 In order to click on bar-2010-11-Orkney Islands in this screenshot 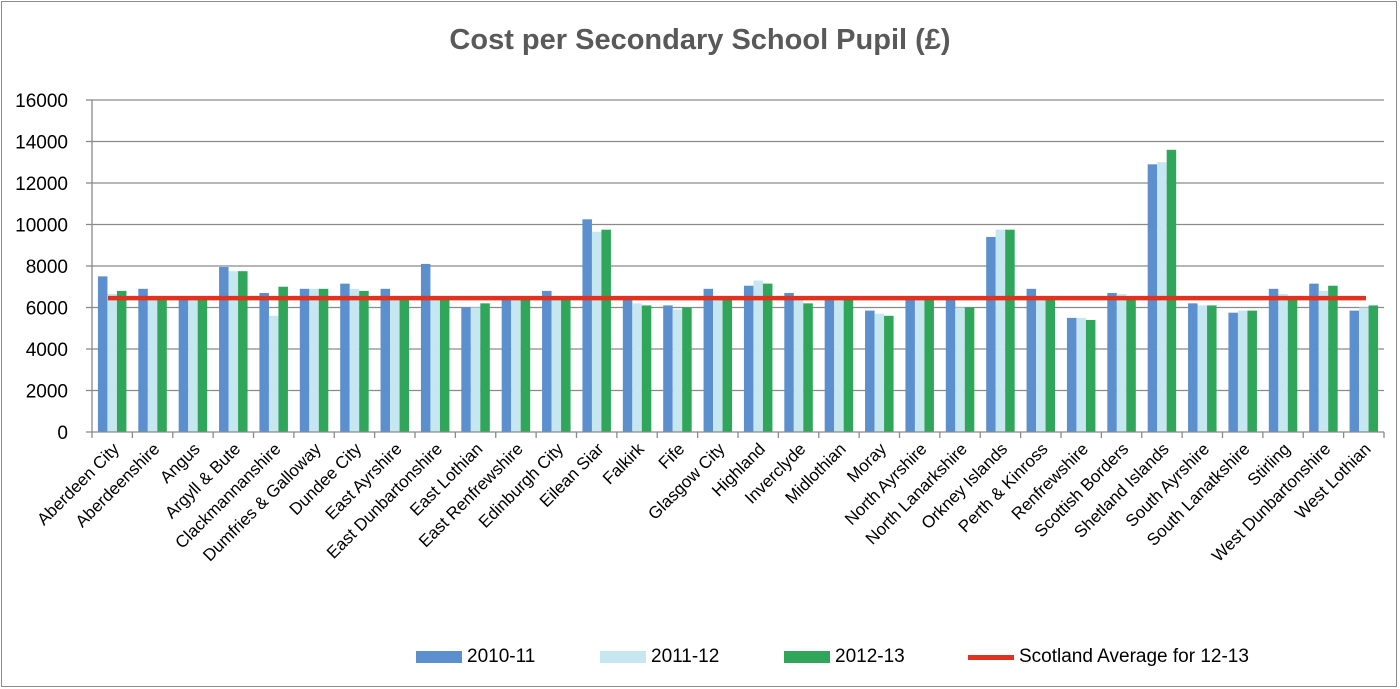, I will do `click(991, 334)`.